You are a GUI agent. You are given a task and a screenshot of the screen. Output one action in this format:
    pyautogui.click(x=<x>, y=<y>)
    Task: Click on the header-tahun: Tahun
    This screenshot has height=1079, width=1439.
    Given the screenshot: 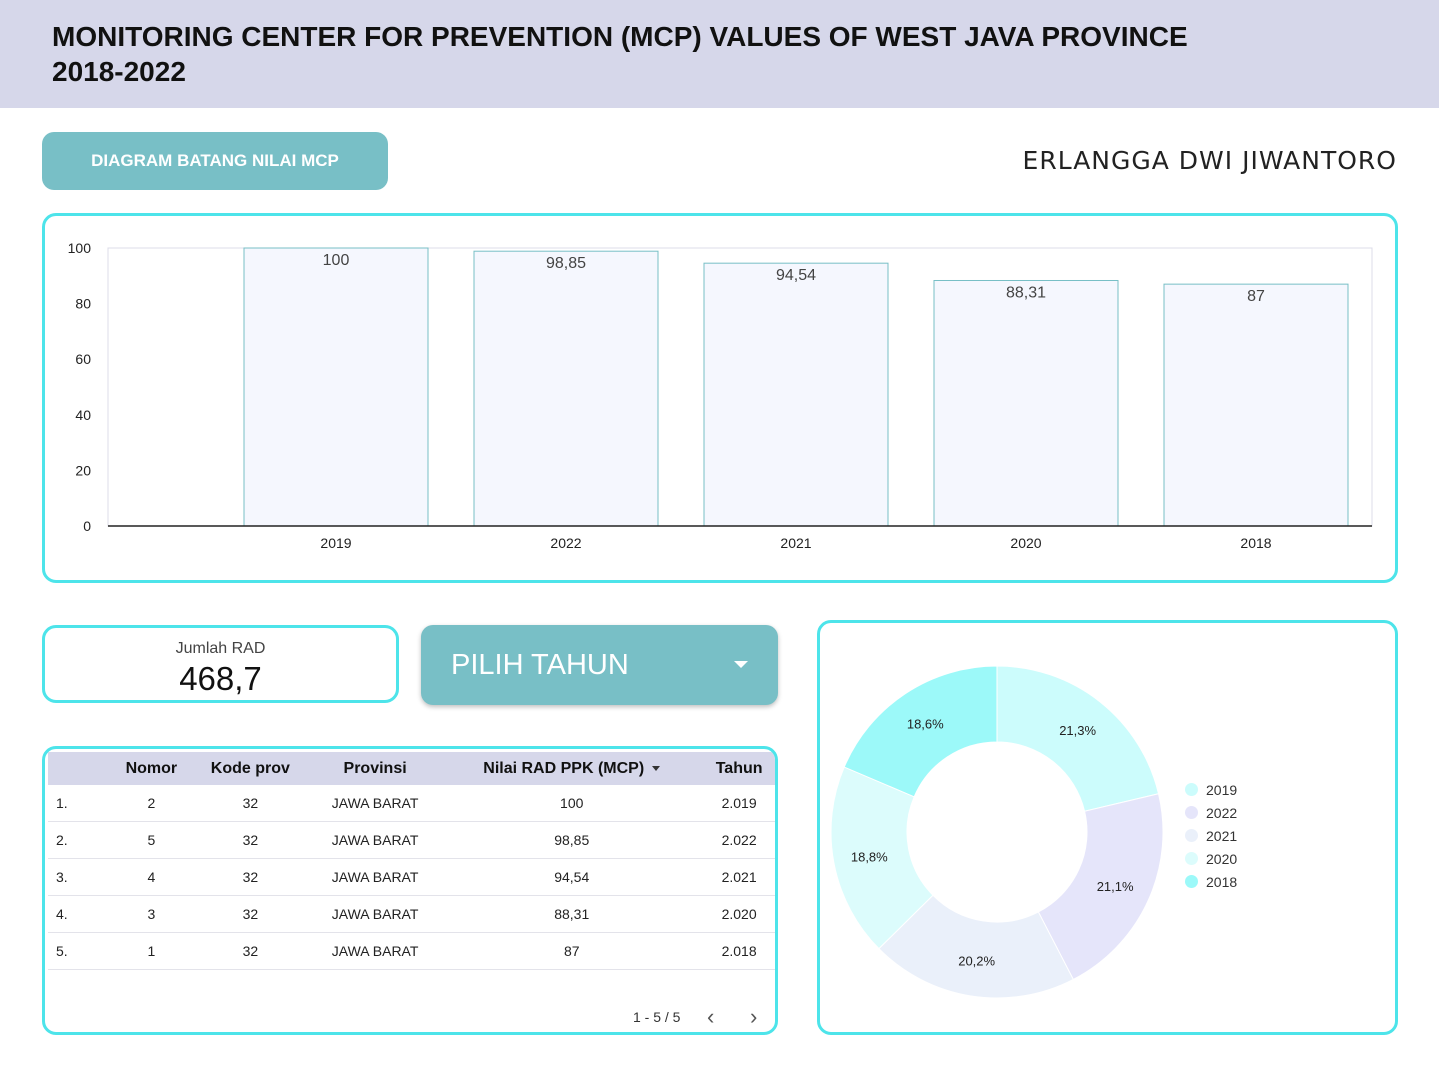 What is the action you would take?
    pyautogui.click(x=739, y=768)
    